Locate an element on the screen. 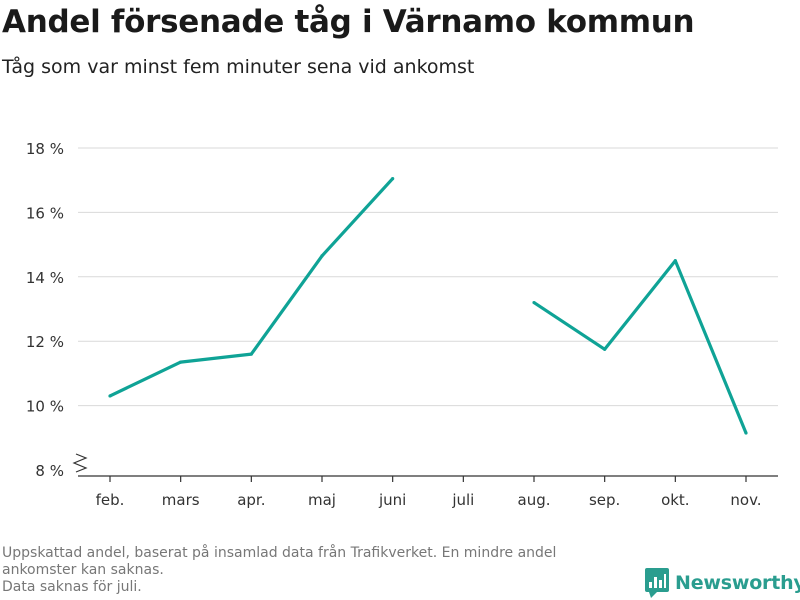 This screenshot has height=600, width=800. axis-break-mark is located at coordinates (80, 463).